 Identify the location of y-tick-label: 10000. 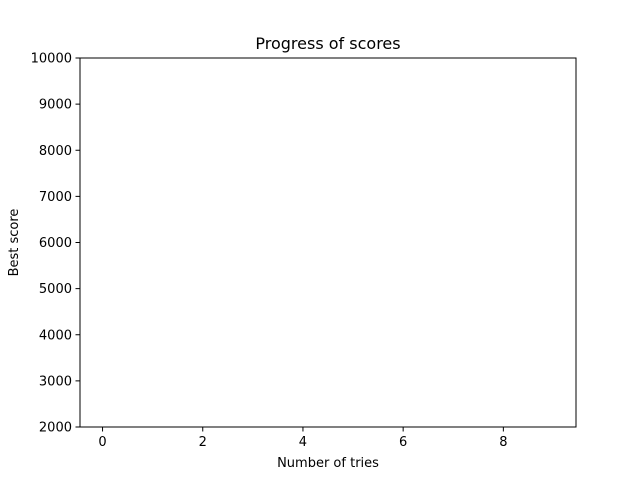
(51, 59).